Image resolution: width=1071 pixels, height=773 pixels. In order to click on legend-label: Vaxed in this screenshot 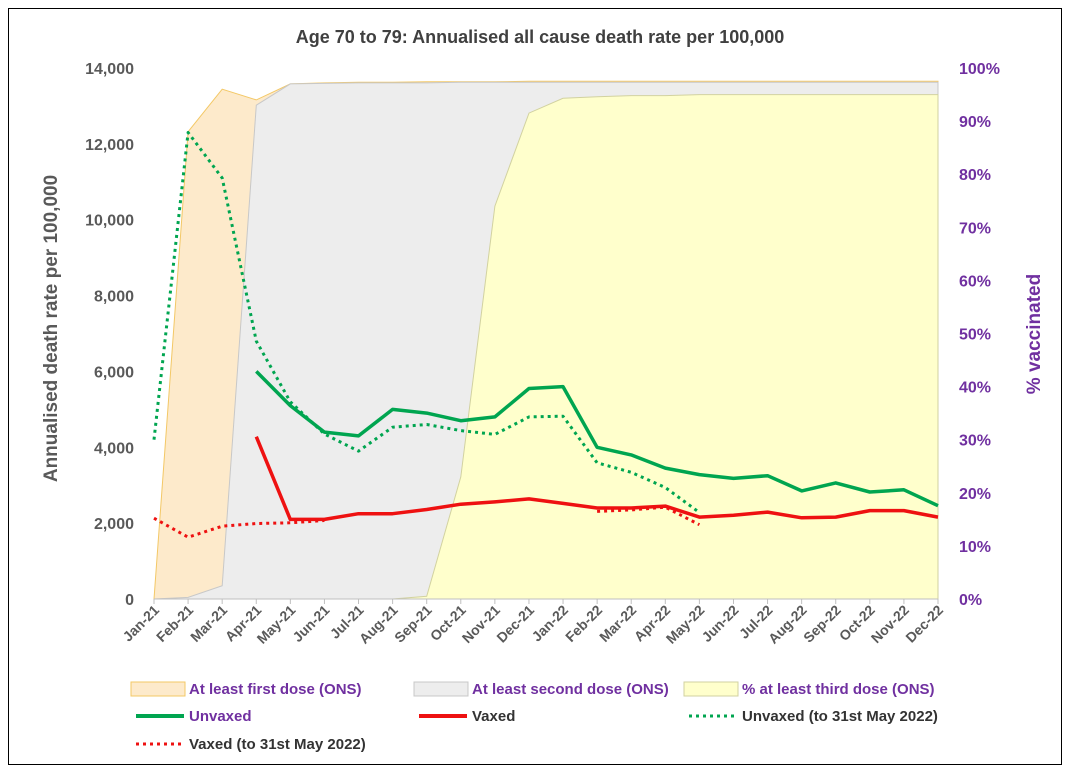, I will do `click(493, 716)`.